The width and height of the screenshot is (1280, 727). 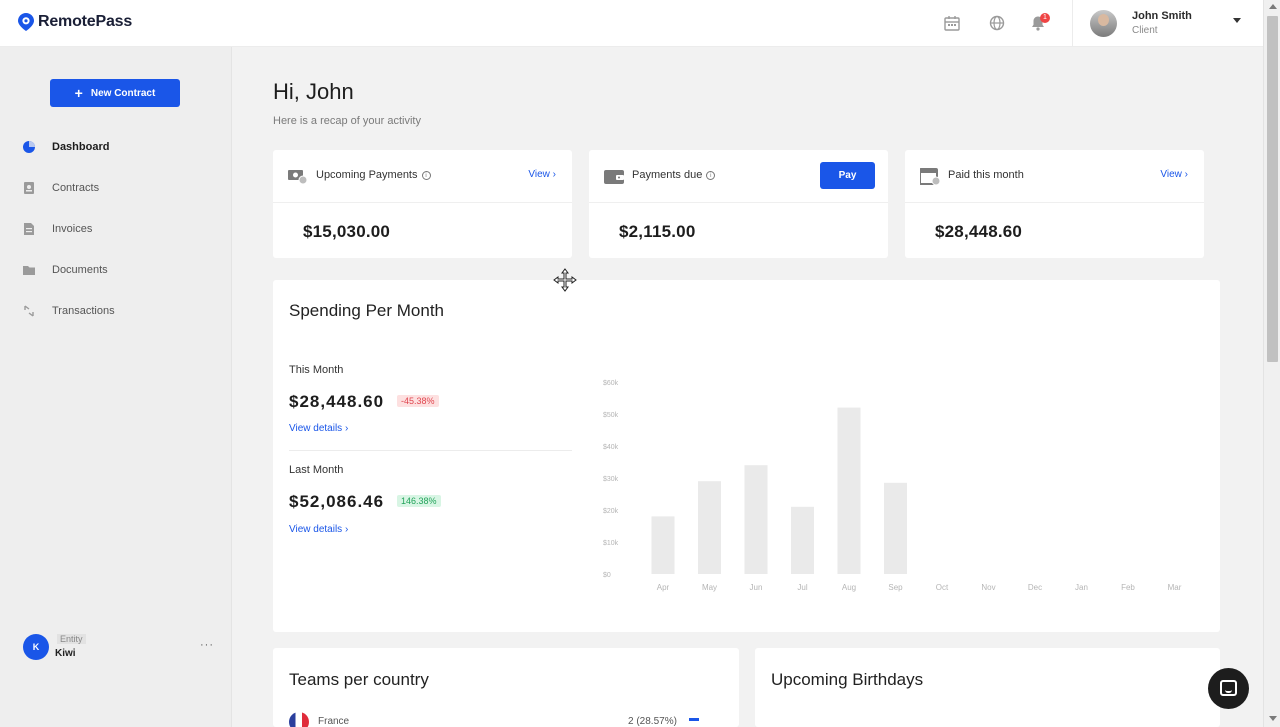 I want to click on sidebar-item-label: Transactions, so click(x=83, y=311).